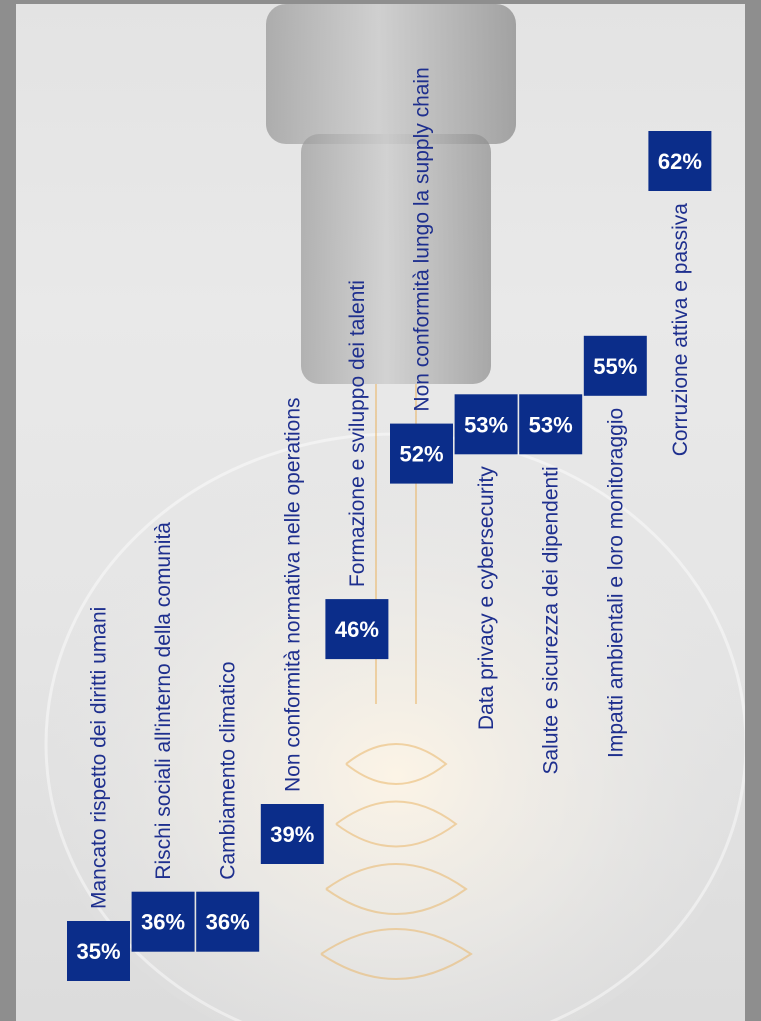 The width and height of the screenshot is (761, 1021). What do you see at coordinates (486, 598) in the screenshot?
I see `category-label-7: Data privacy e cybersecurity` at bounding box center [486, 598].